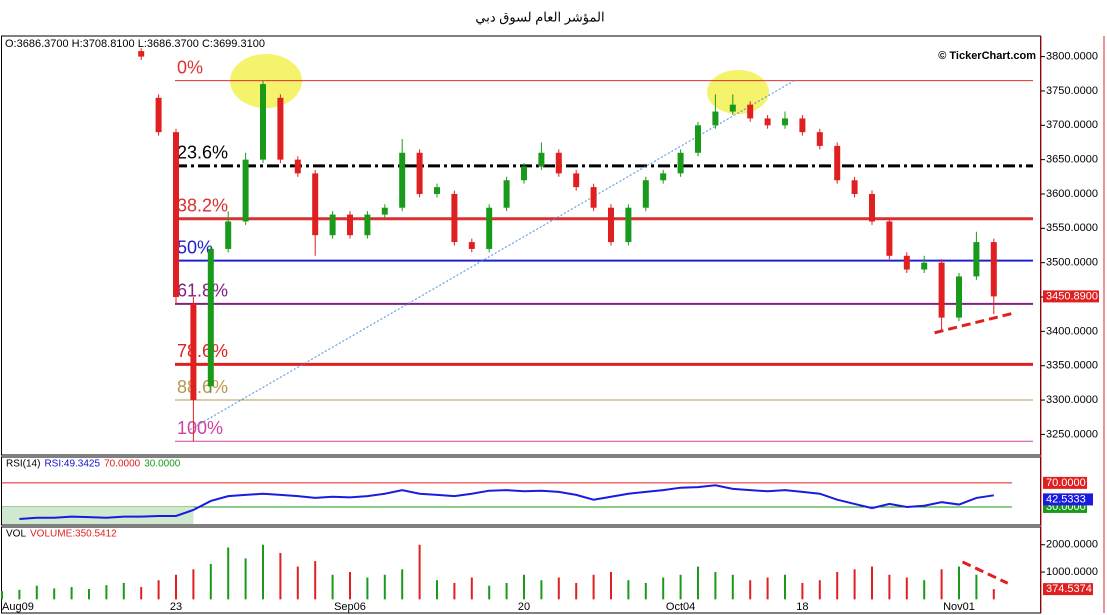 The height and width of the screenshot is (615, 1107). Describe the element at coordinates (202, 205) in the screenshot. I see `fib-label: 38.2%` at that location.